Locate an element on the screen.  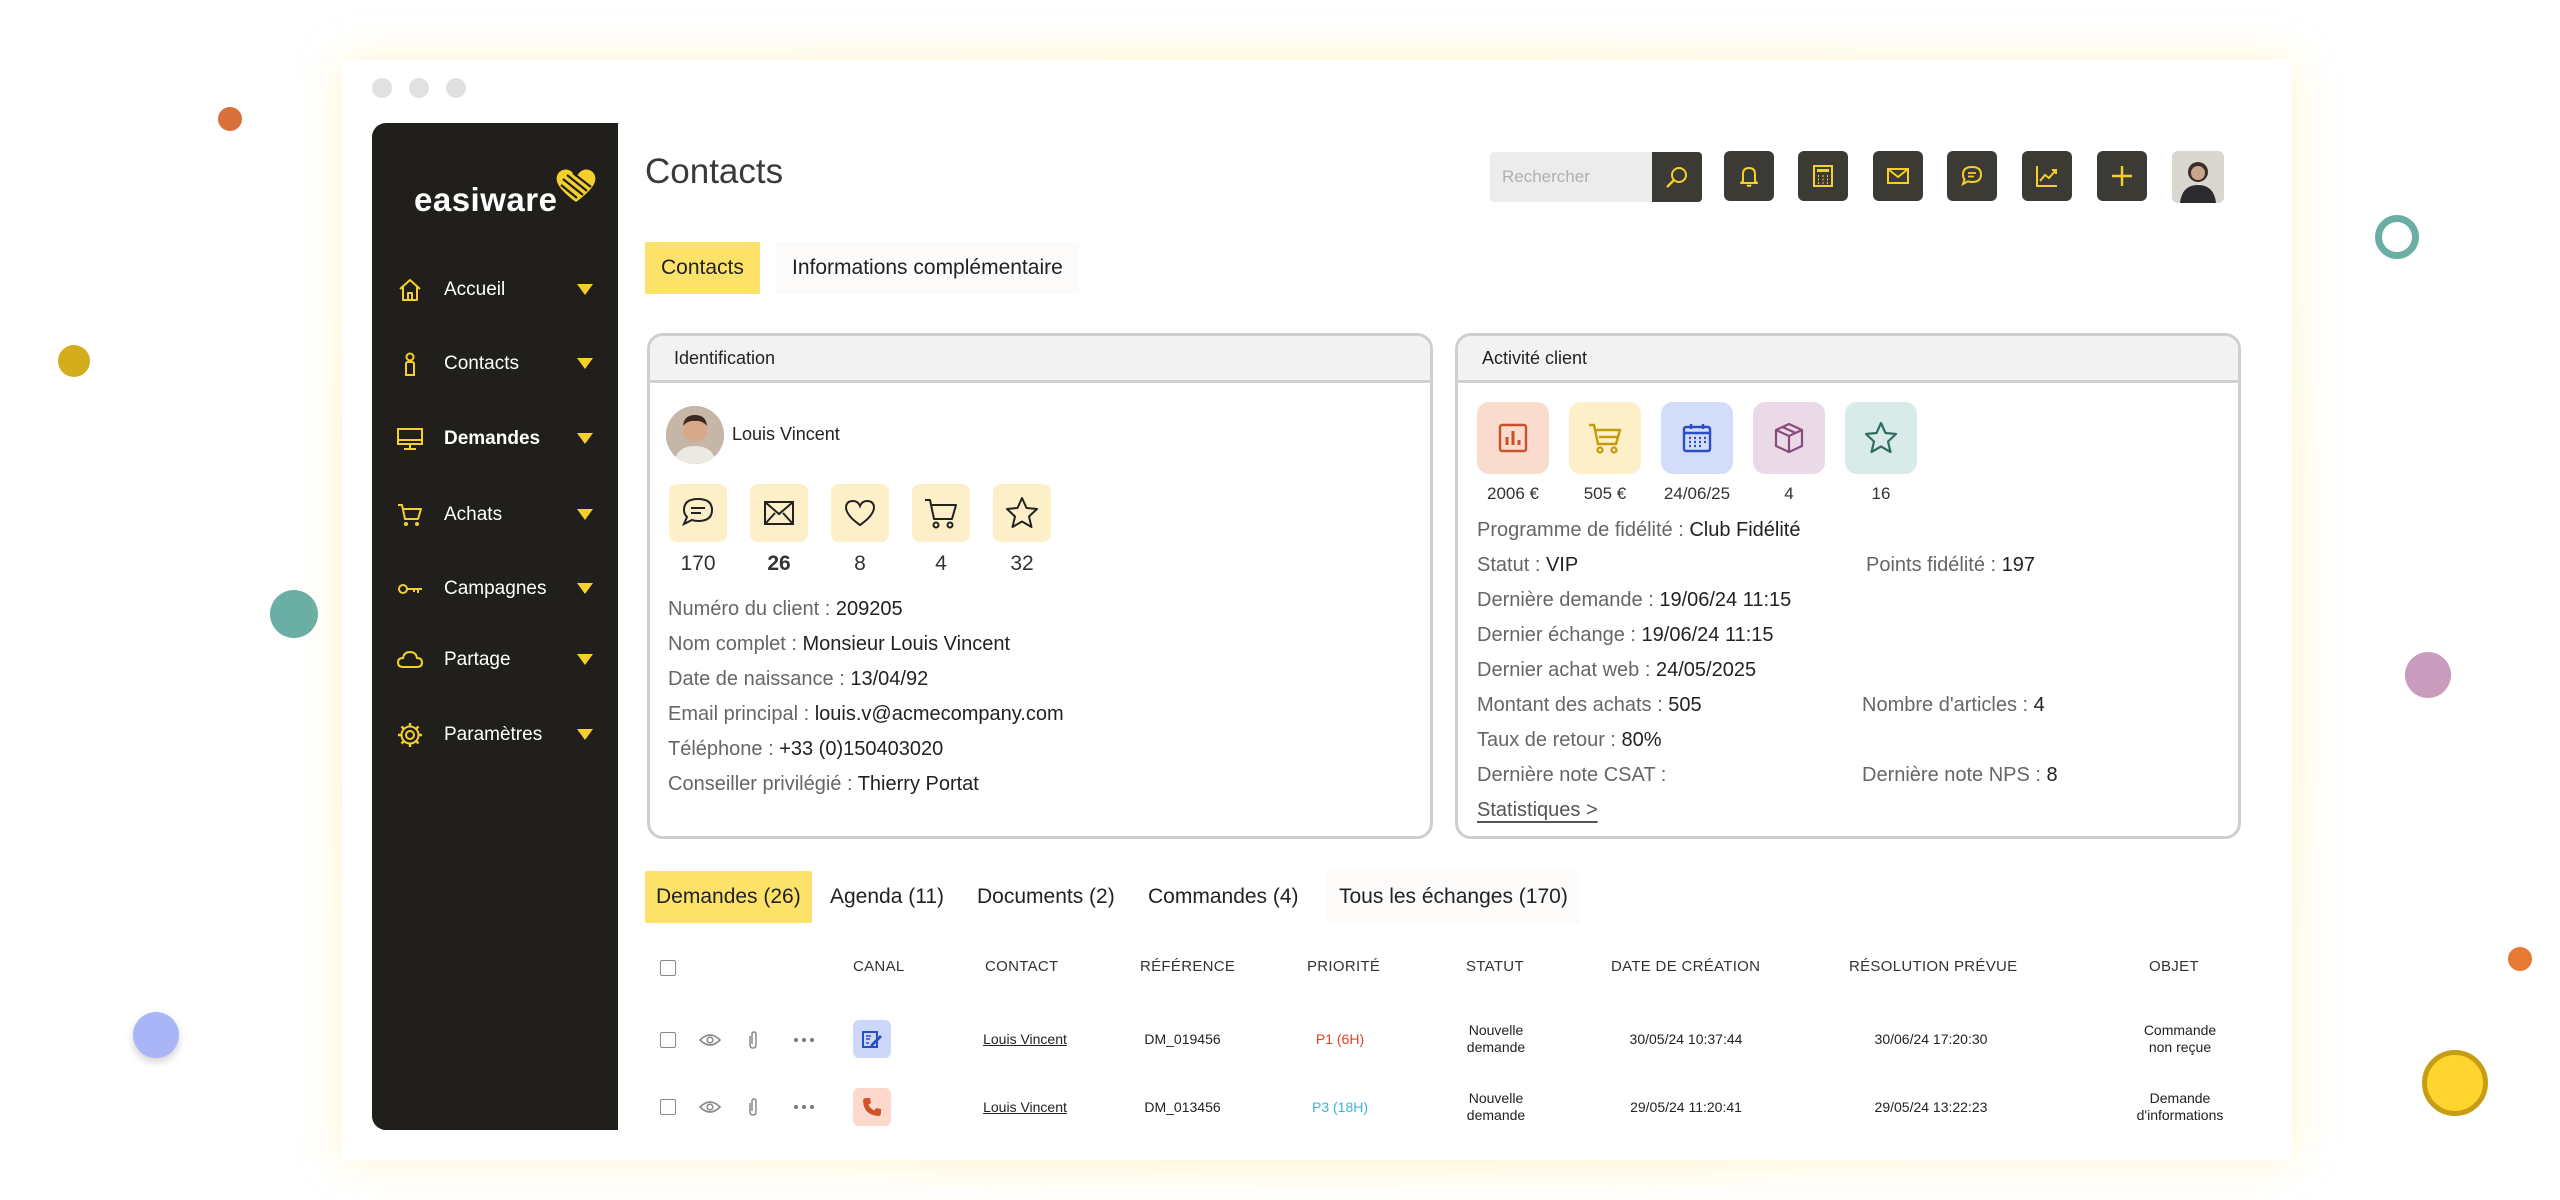
sidebar-item-campagnes: Campagnes is located at coordinates (495, 589).